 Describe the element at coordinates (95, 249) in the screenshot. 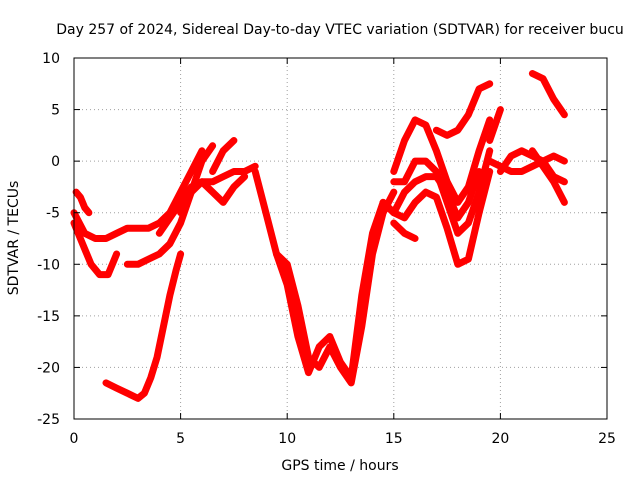

I see `series-line-s2` at that location.